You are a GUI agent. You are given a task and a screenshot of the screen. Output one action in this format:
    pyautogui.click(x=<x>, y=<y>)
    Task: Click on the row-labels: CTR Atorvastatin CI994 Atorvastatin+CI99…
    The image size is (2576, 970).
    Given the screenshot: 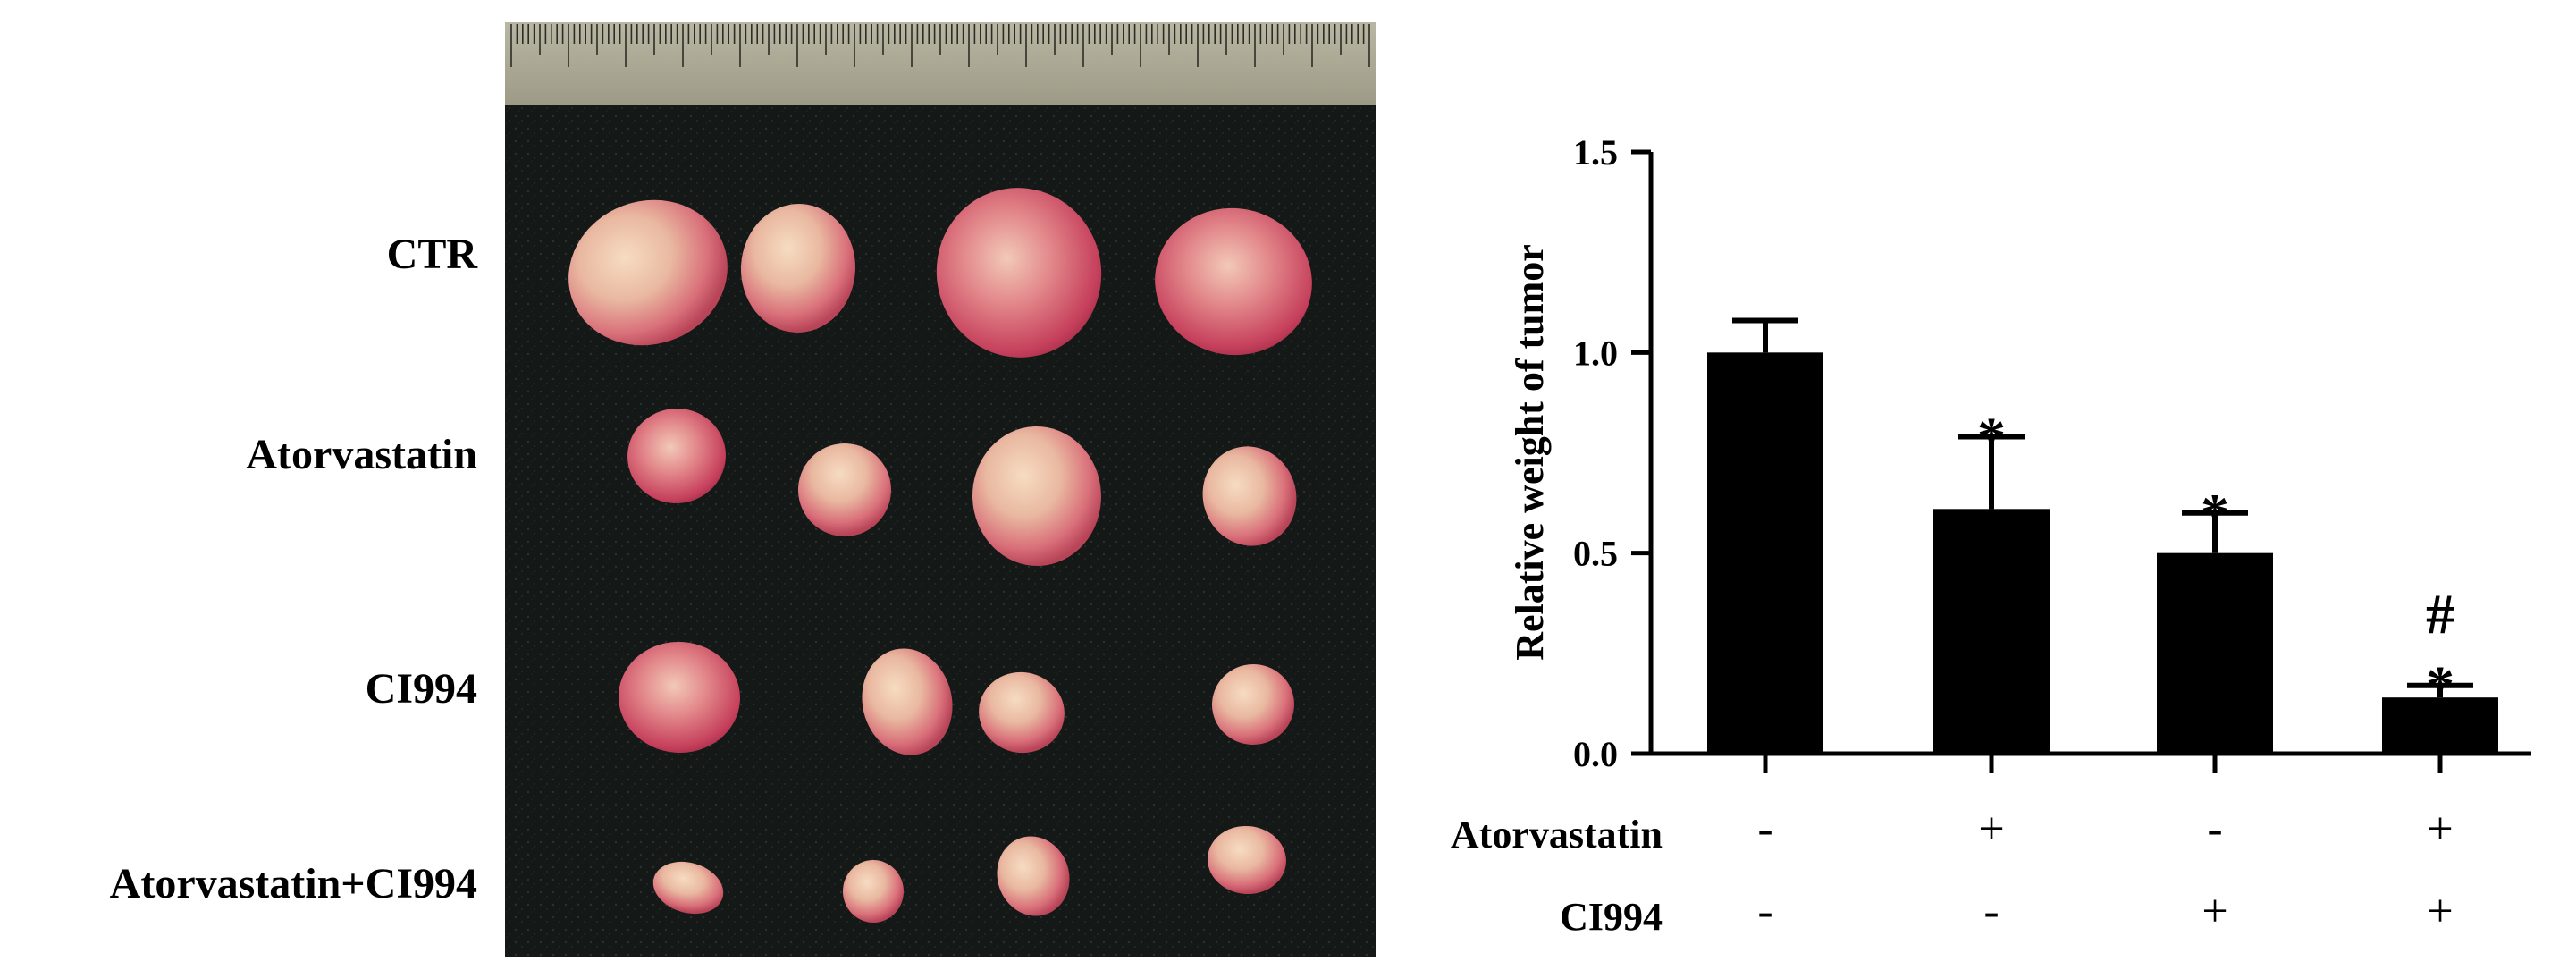 What is the action you would take?
    pyautogui.click(x=294, y=569)
    